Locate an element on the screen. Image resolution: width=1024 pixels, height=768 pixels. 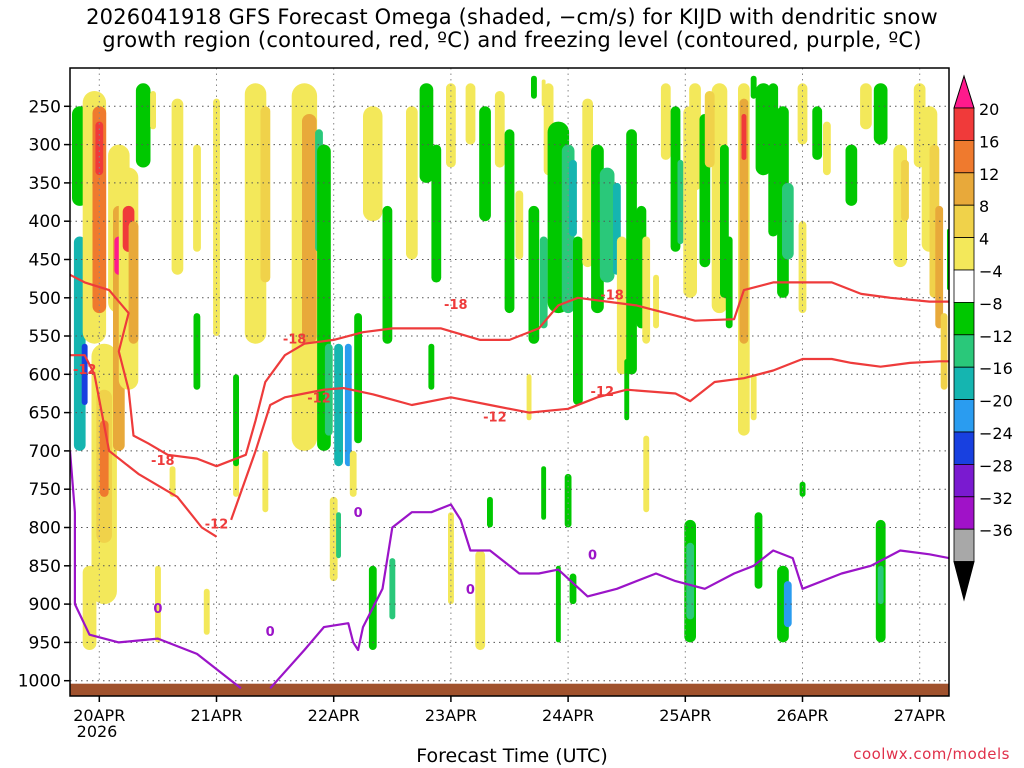
ytick-label-950: 950 is located at coordinates (45, 643).